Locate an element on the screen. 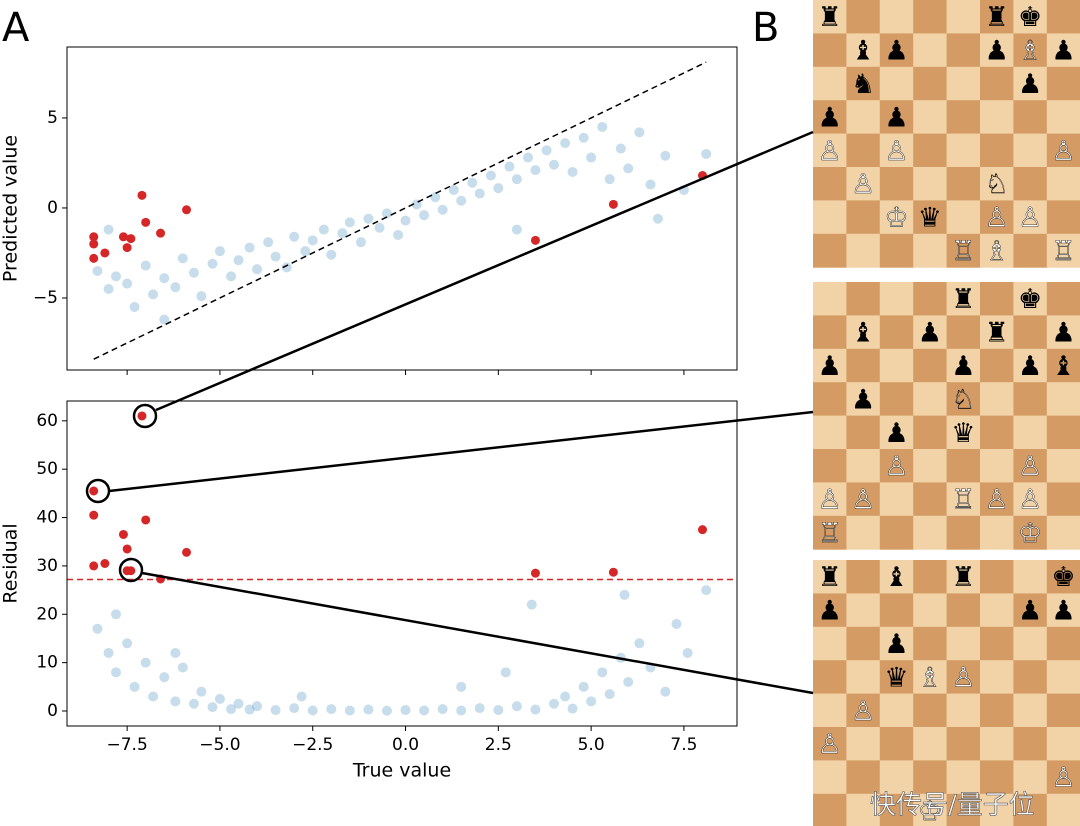  y-tick-label: 20 is located at coordinates (47, 614).